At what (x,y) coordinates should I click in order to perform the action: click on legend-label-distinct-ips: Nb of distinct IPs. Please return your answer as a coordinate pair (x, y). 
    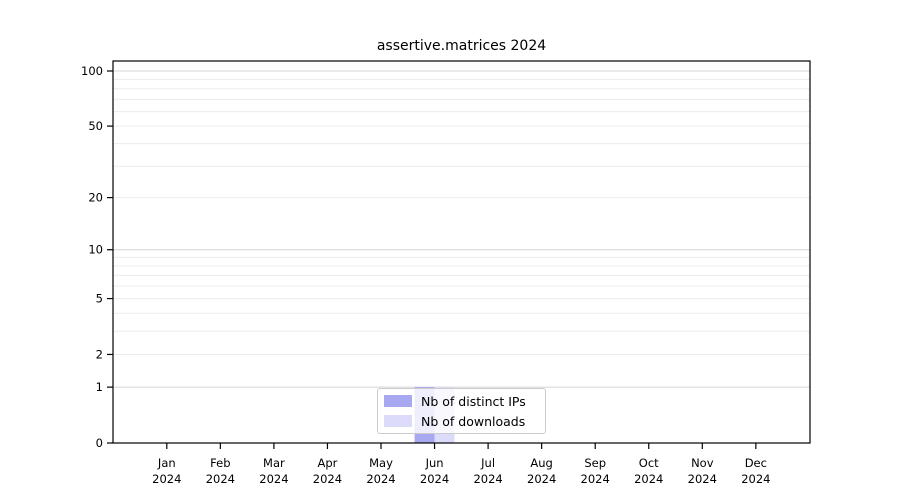
    Looking at the image, I should click on (473, 401).